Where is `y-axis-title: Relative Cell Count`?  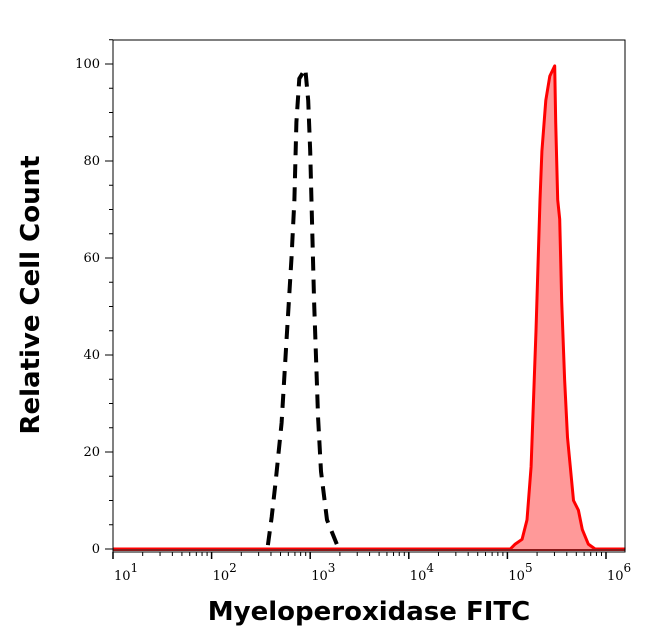 y-axis-title: Relative Cell Count is located at coordinates (31, 294).